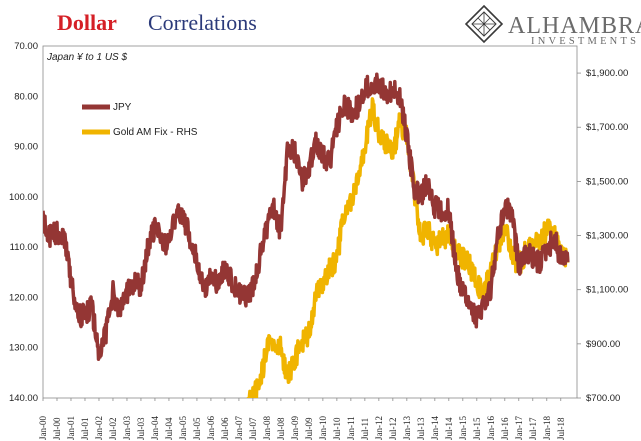 This screenshot has height=441, width=641. Describe the element at coordinates (23, 398) in the screenshot. I see `y-left-tick-label: 140.00` at that location.